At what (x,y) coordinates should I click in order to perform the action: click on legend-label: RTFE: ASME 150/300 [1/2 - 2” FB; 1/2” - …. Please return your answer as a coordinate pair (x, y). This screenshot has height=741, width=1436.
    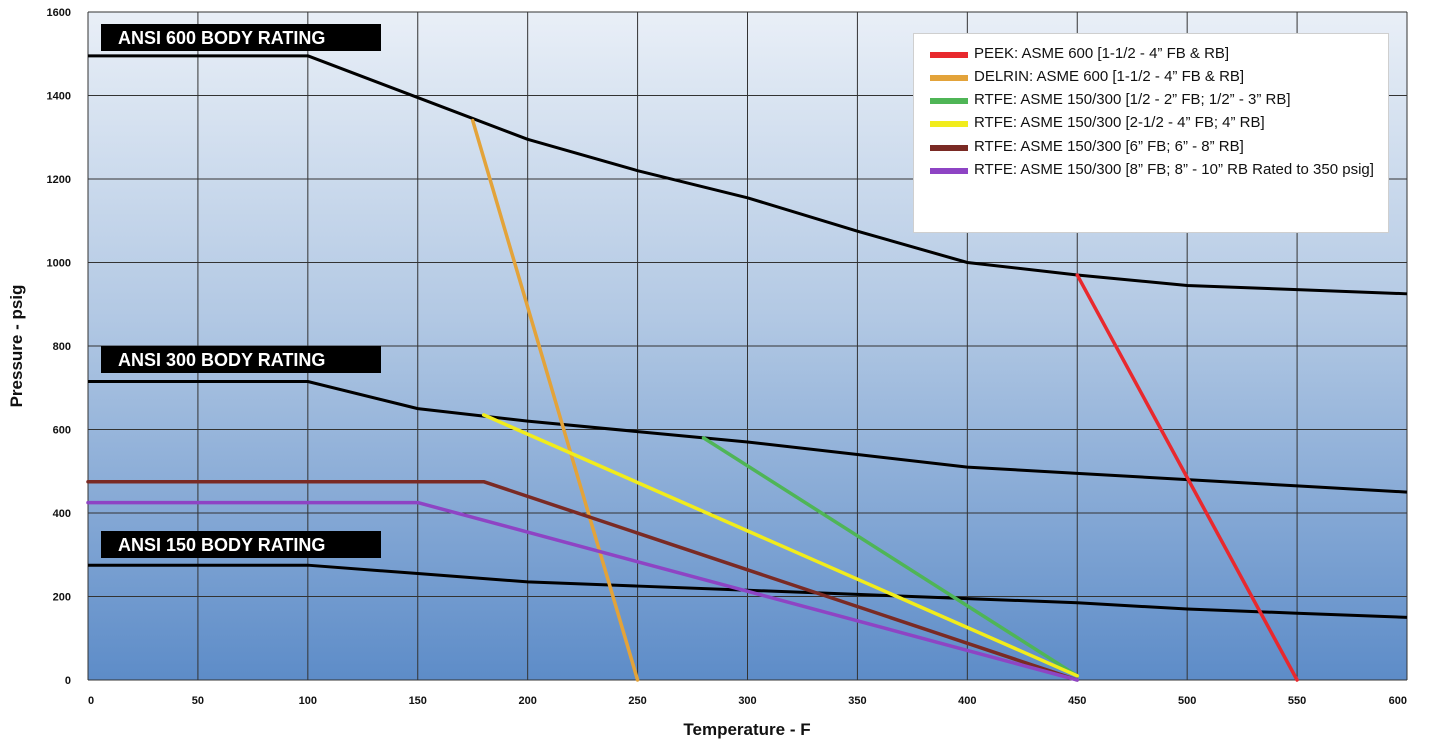
    Looking at the image, I should click on (1132, 99).